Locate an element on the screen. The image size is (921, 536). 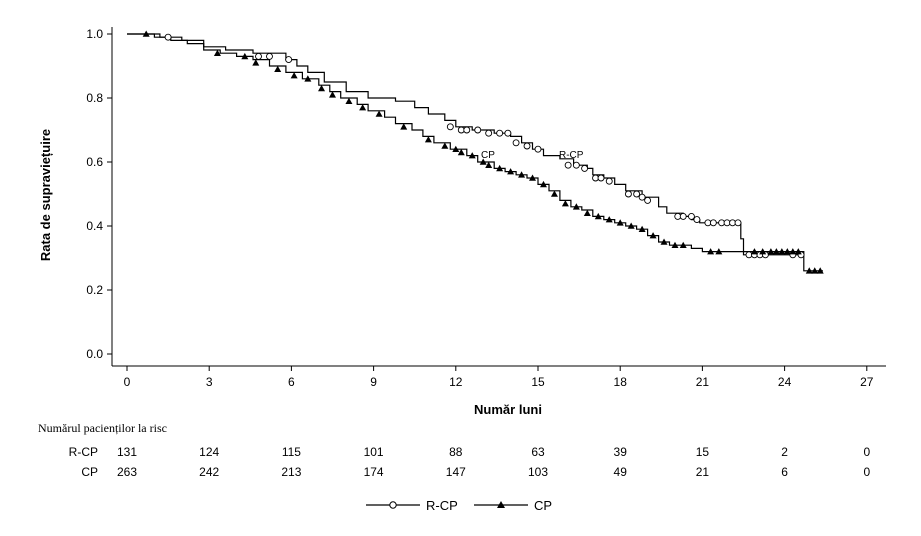
x-tick-label: 27 is located at coordinates (867, 382).